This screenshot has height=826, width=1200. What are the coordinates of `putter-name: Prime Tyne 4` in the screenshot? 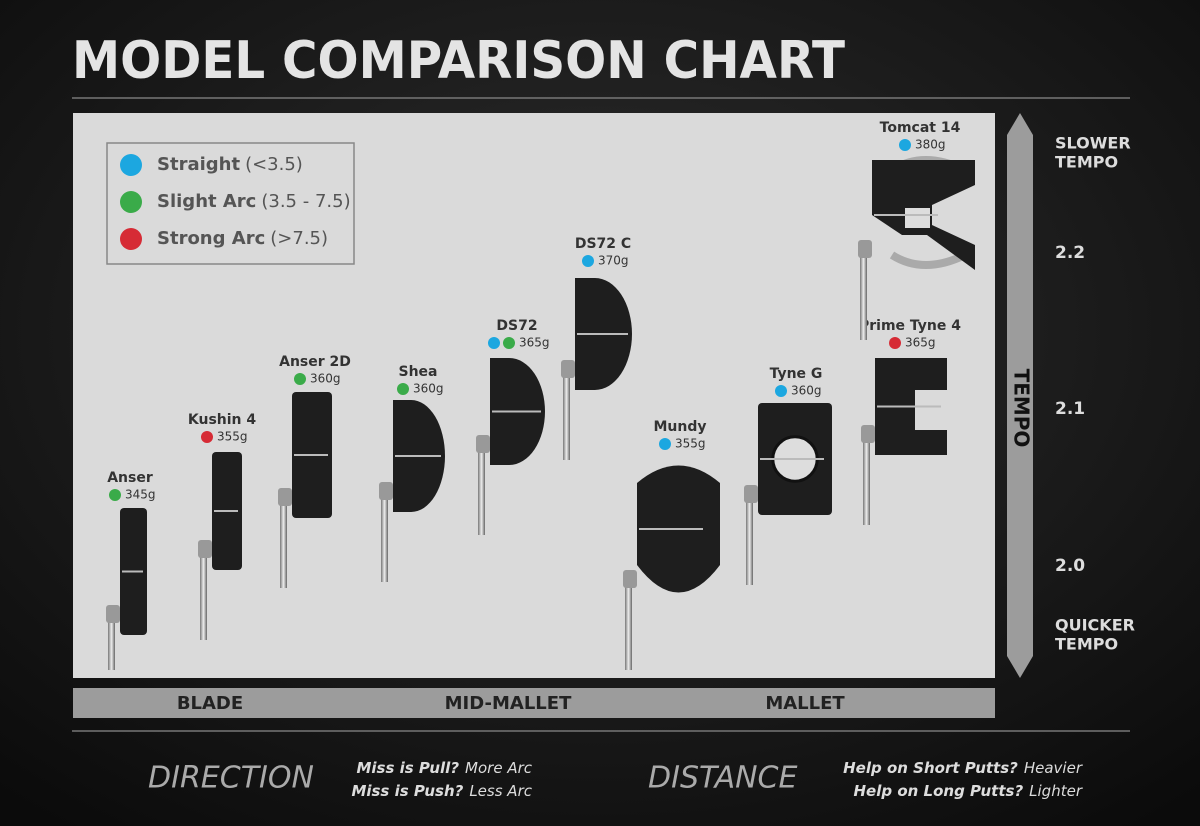 It's located at (910, 326).